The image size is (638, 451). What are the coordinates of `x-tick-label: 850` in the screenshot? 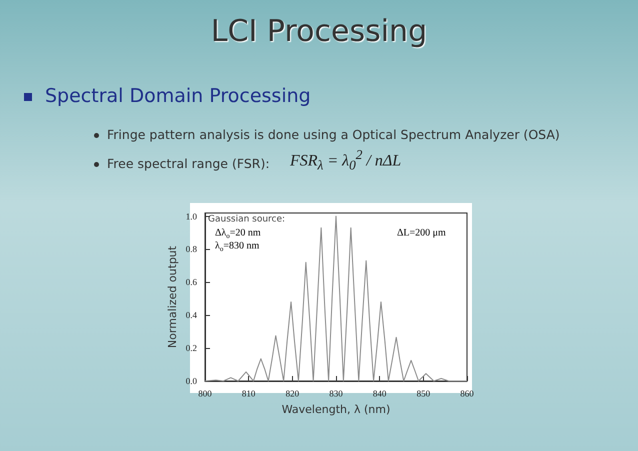 It's located at (423, 393).